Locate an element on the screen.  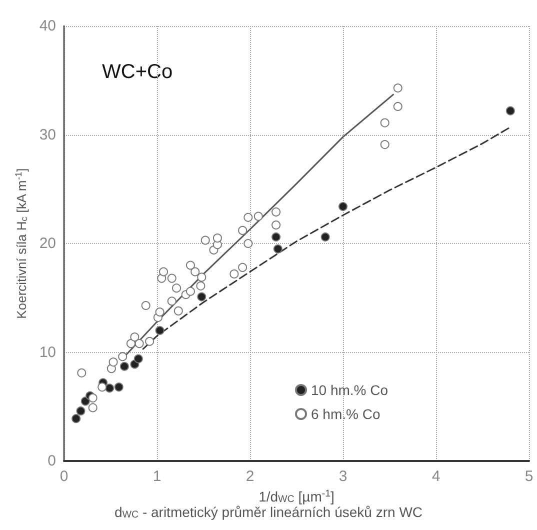
x-tick-label: 0 is located at coordinates (64, 476).